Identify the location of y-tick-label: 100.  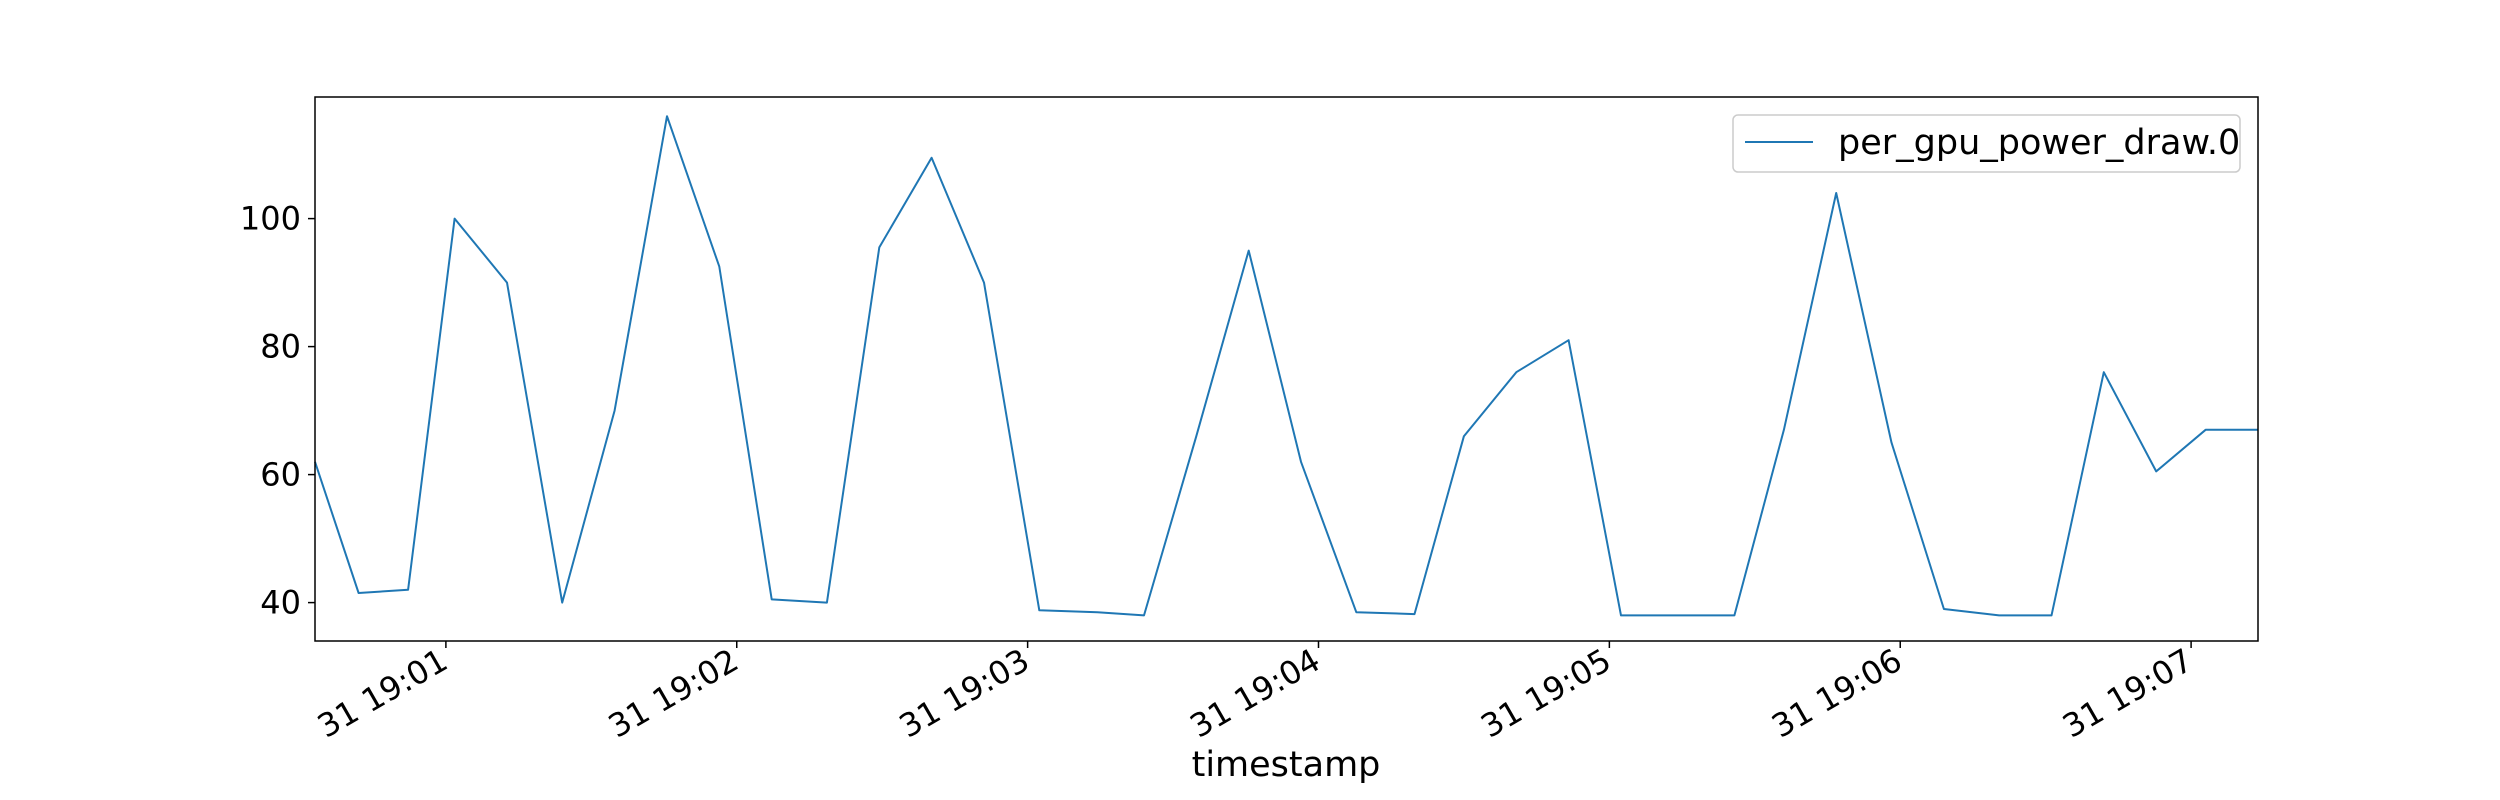
(270, 219).